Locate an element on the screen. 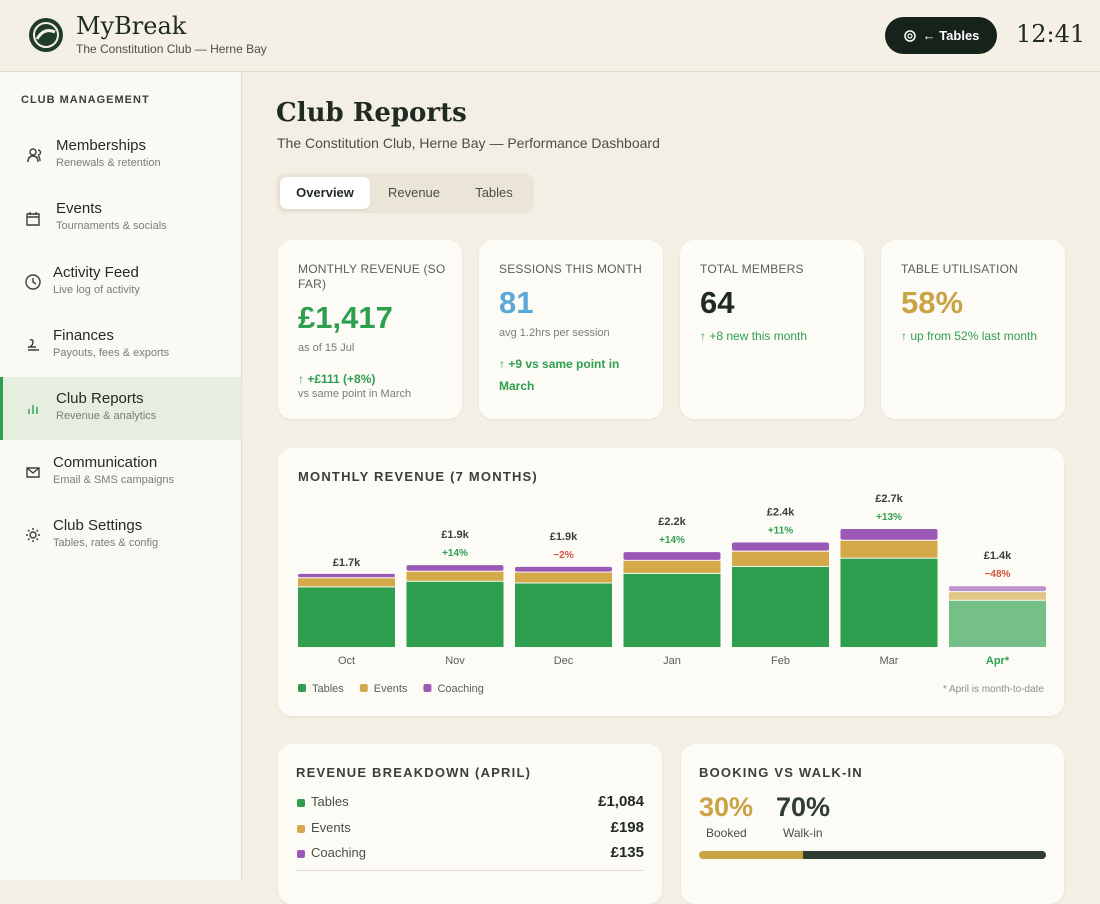 Image resolution: width=1100 pixels, height=904 pixels. change-label: −2% is located at coordinates (563, 555).